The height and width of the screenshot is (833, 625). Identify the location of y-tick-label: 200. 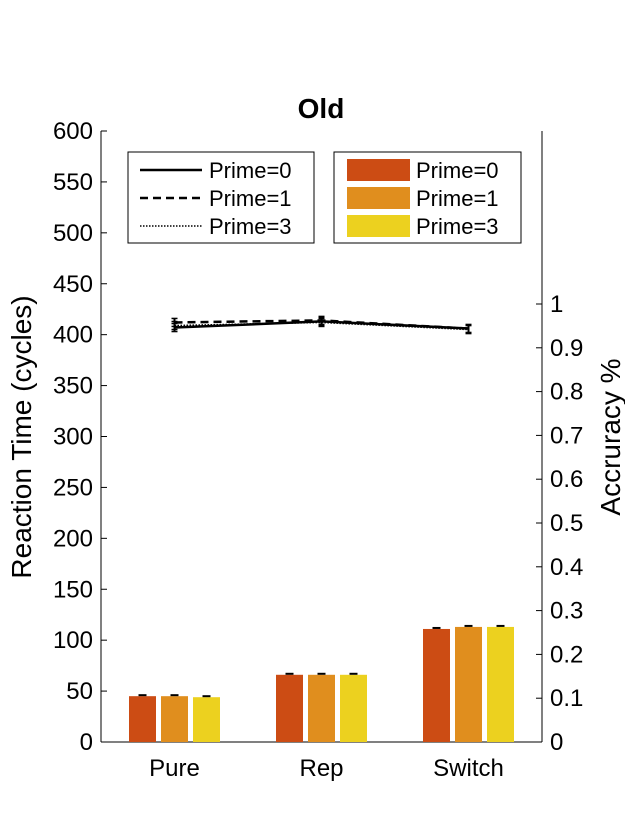
(73, 538).